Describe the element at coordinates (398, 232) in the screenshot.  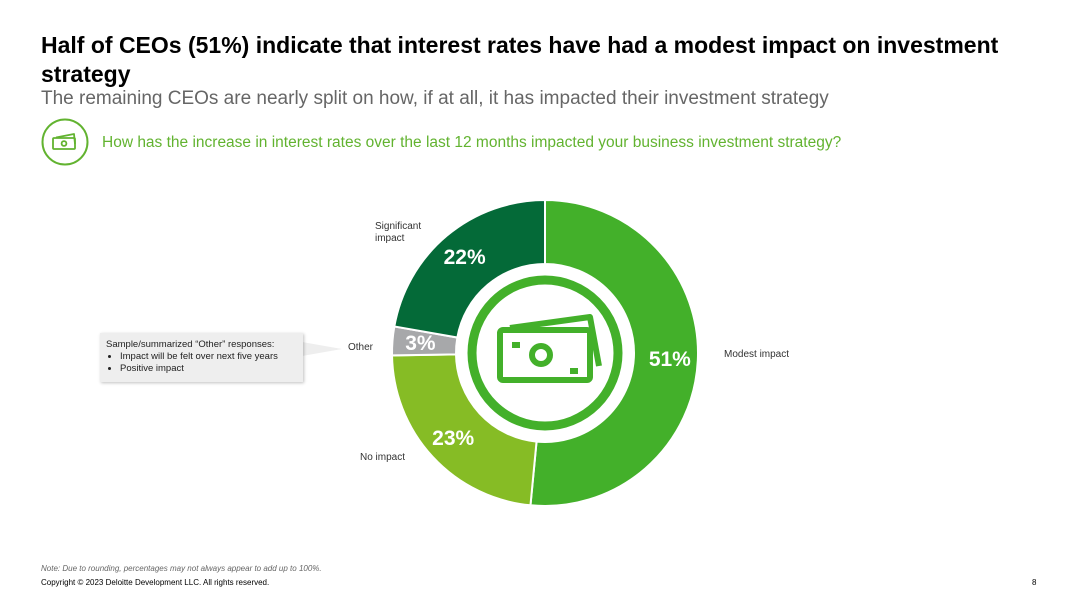
I see `category-label: Significant impact` at that location.